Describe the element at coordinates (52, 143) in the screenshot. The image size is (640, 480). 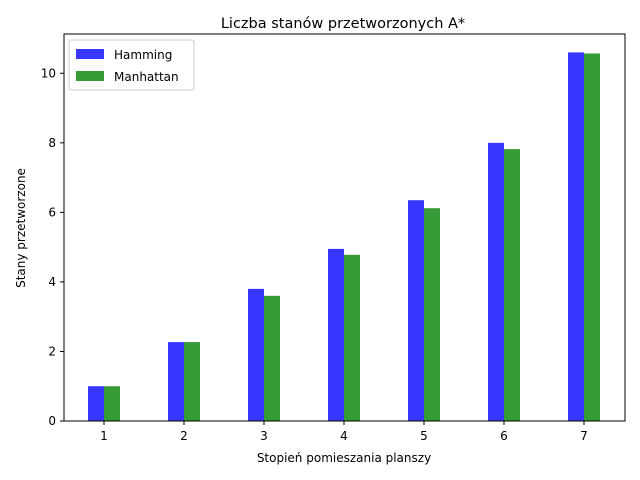
I see `y-tick-label: 8` at that location.